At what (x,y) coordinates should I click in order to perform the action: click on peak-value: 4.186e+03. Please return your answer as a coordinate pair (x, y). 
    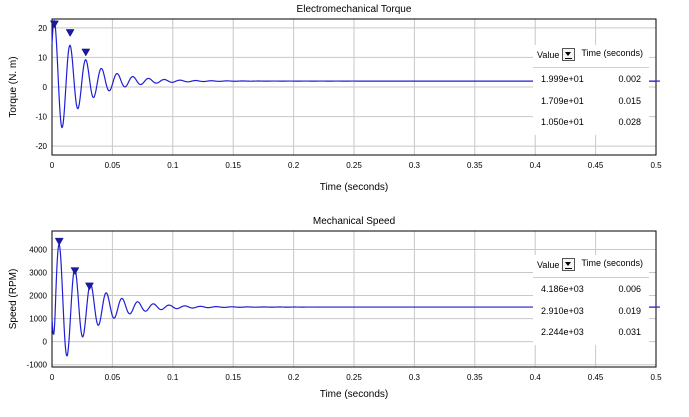
    Looking at the image, I should click on (562, 289).